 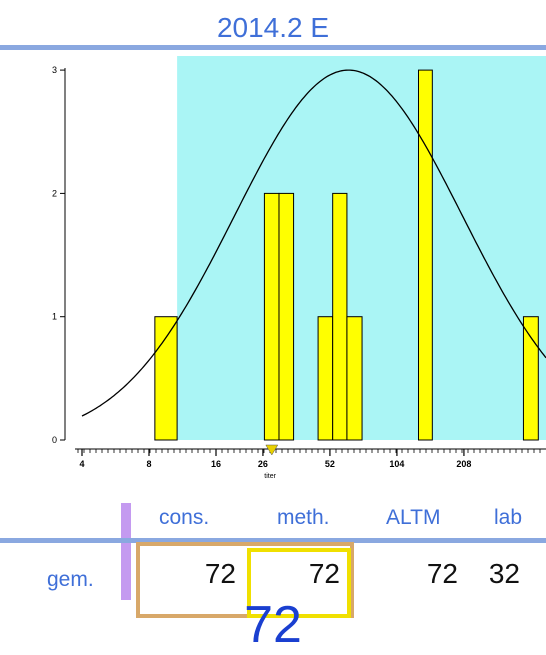 What do you see at coordinates (442, 573) in the screenshot?
I see `value-altm: 72` at bounding box center [442, 573].